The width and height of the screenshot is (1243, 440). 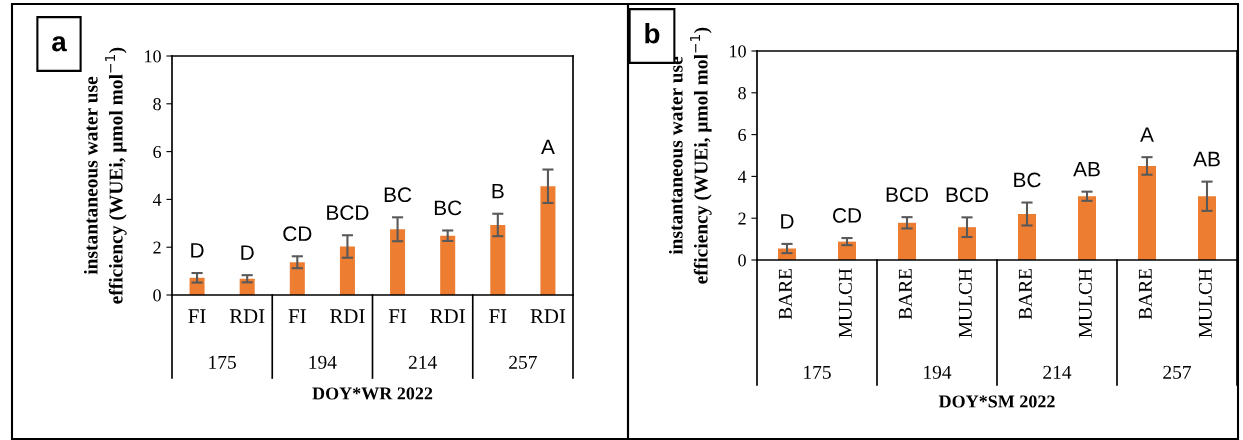 I want to click on data-label: B, so click(x=498, y=191).